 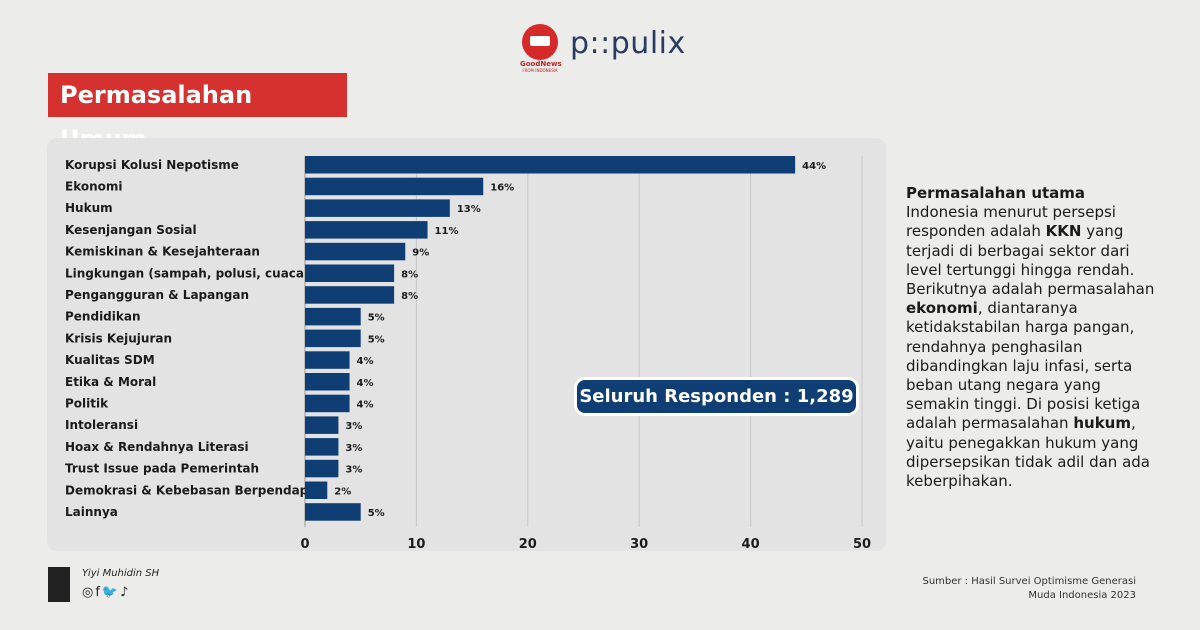 I want to click on data-label: 9%, so click(x=420, y=253).